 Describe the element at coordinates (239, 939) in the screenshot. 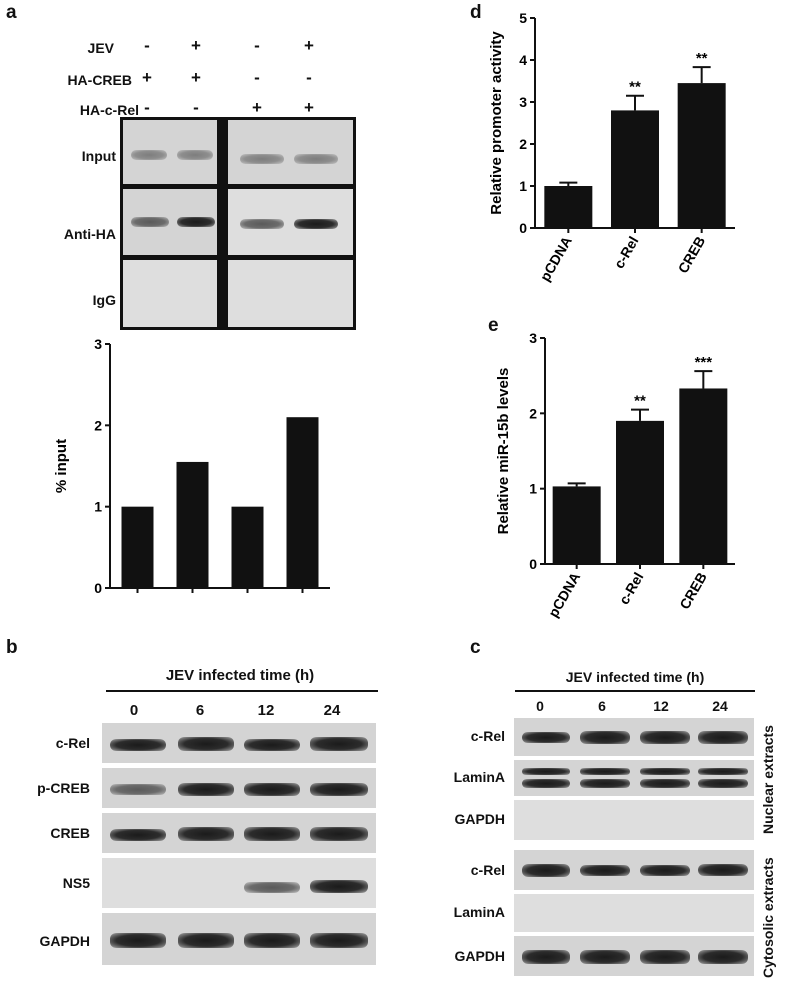

I see `blot-strip-gapdh` at that location.